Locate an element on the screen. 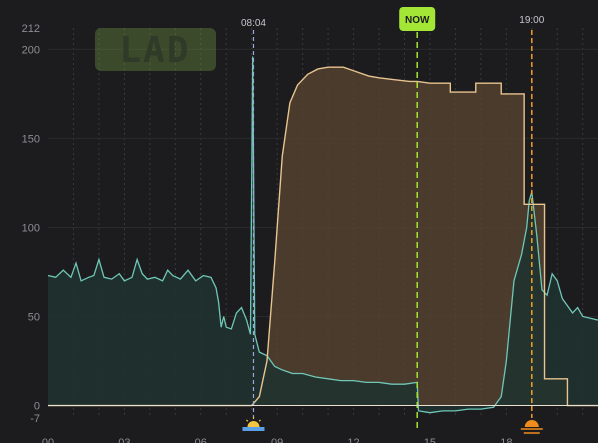  sunrise-time-label: 08:04 is located at coordinates (253, 23).